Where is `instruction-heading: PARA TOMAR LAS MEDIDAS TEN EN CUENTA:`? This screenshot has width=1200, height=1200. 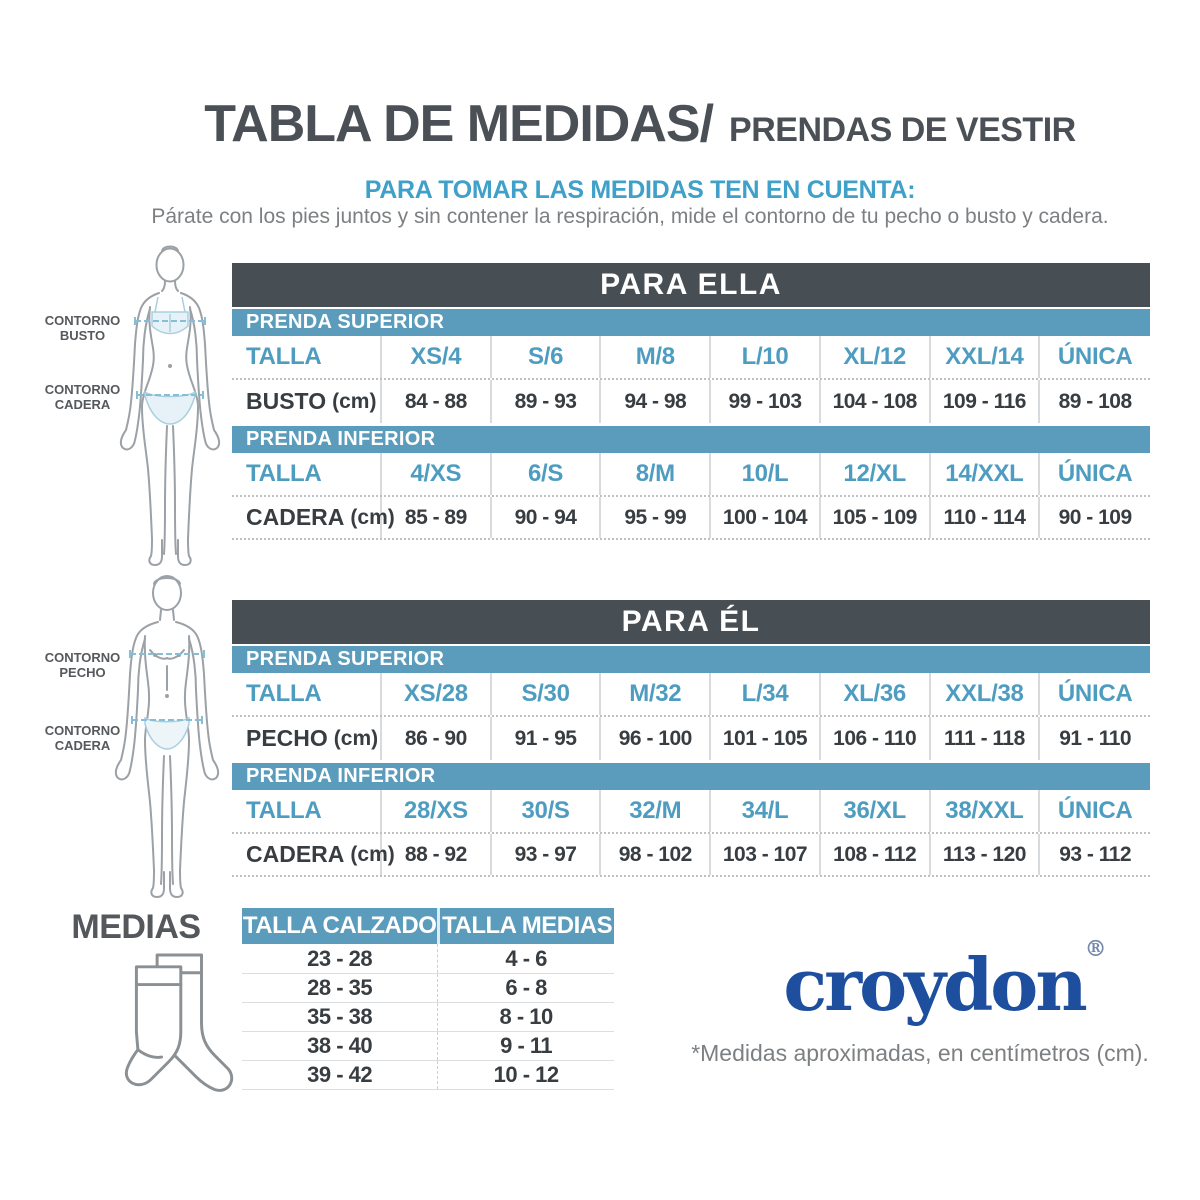
instruction-heading: PARA TOMAR LAS MEDIDAS TEN EN CUENTA: is located at coordinates (640, 190).